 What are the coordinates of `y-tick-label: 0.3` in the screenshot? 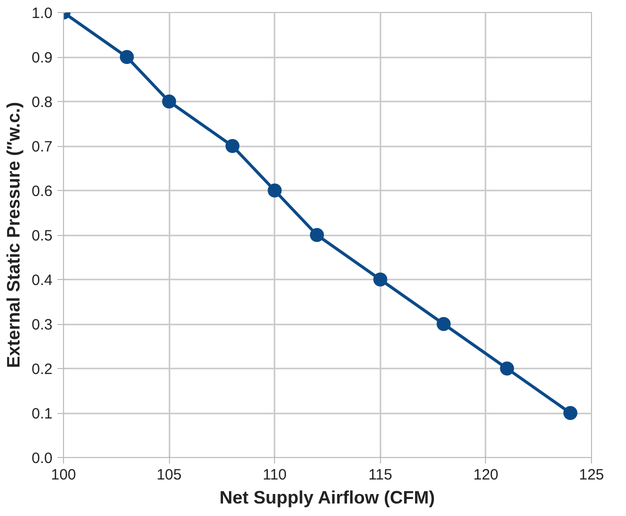 It's located at (42, 325).